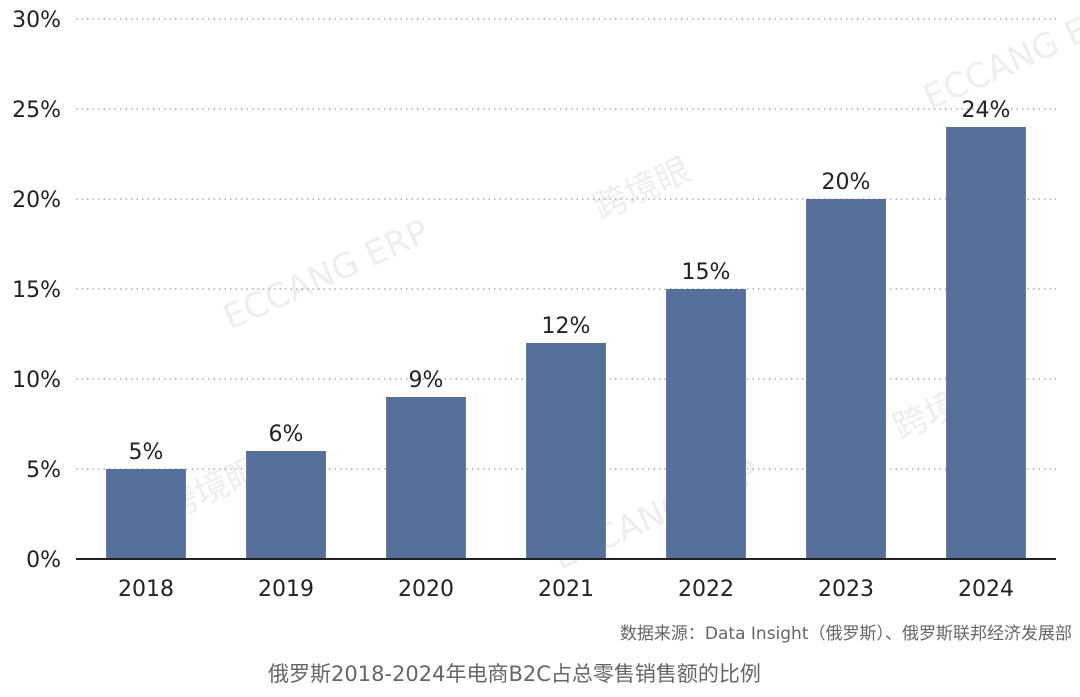 This screenshot has height=697, width=1080. Describe the element at coordinates (845, 634) in the screenshot. I see `source-note: 数据来源：Data Insight（俄罗斯）、俄罗斯联邦经济发展部` at that location.